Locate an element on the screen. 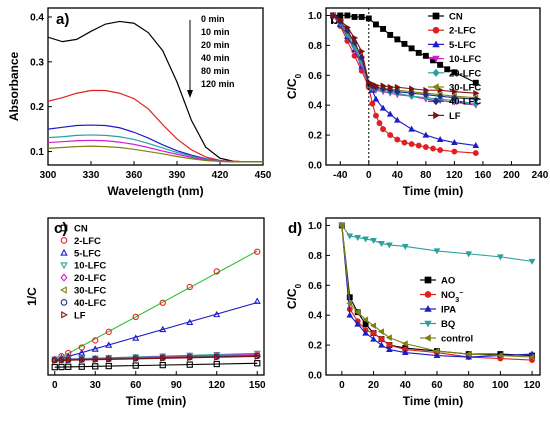 The height and width of the screenshot is (421, 550). y-tick-label: 0.6 is located at coordinates (315, 286).